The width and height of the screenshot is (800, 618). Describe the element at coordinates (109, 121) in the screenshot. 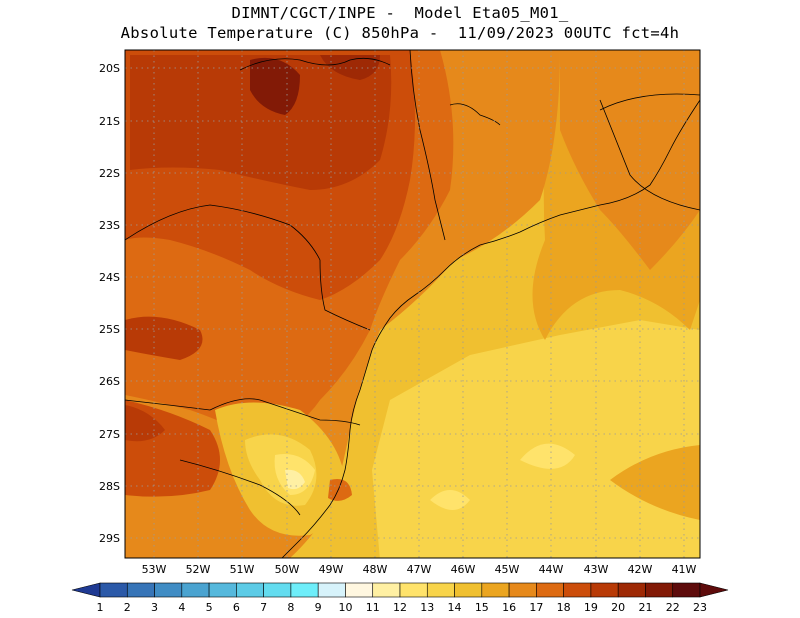

I see `lat-tick-label: 21S` at that location.